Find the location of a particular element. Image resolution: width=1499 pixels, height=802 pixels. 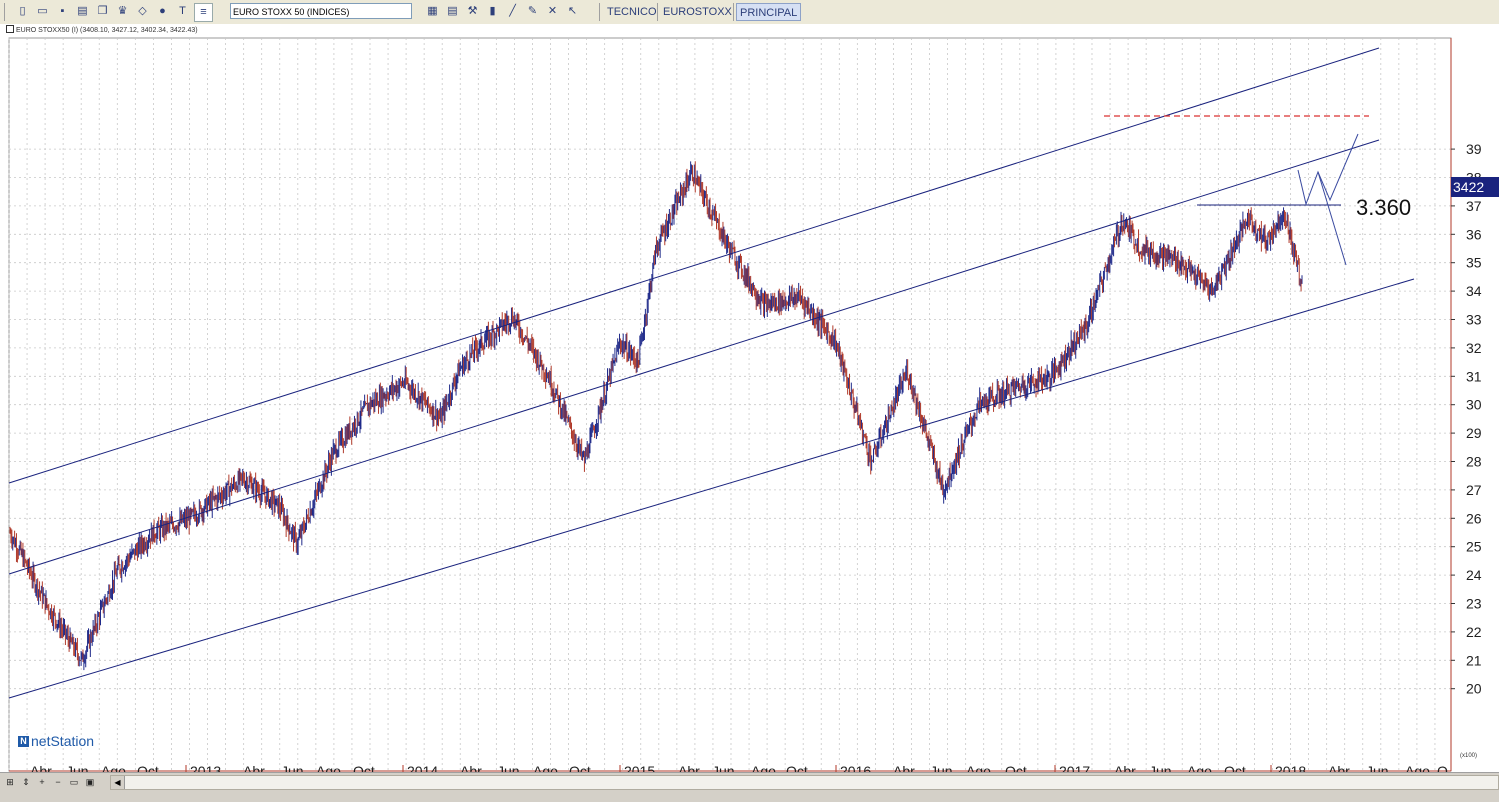

price-tick-label: 27 is located at coordinates (1474, 490).